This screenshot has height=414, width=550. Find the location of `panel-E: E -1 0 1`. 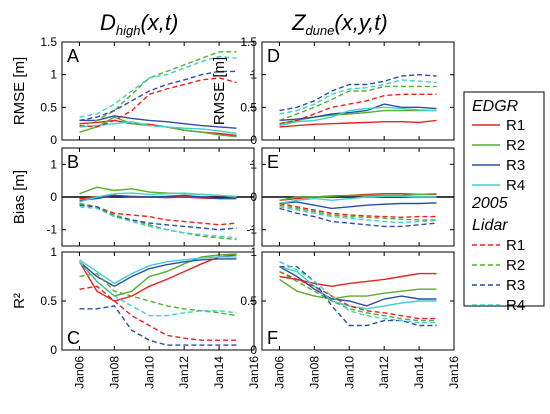

panel-E: E -1 0 1 is located at coordinates (350, 197).